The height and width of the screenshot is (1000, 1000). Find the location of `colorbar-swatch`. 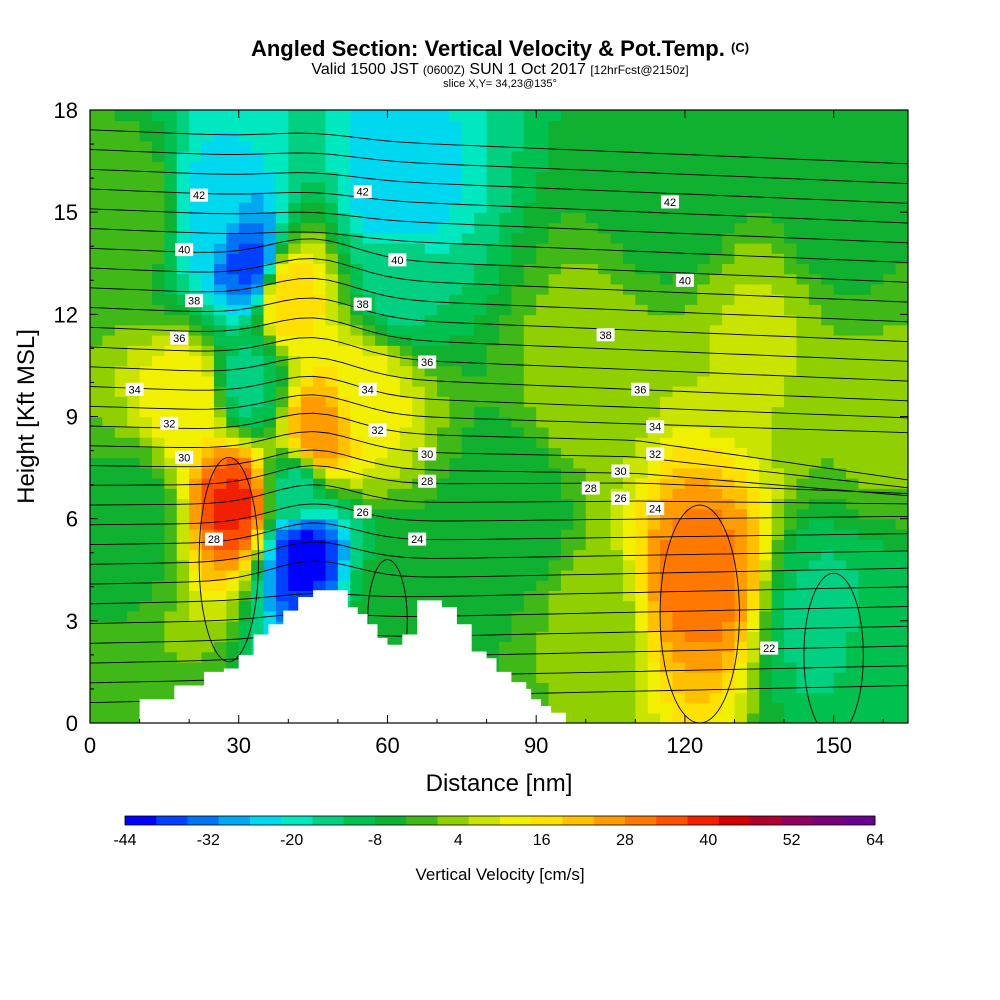

colorbar-swatch is located at coordinates (297, 820).